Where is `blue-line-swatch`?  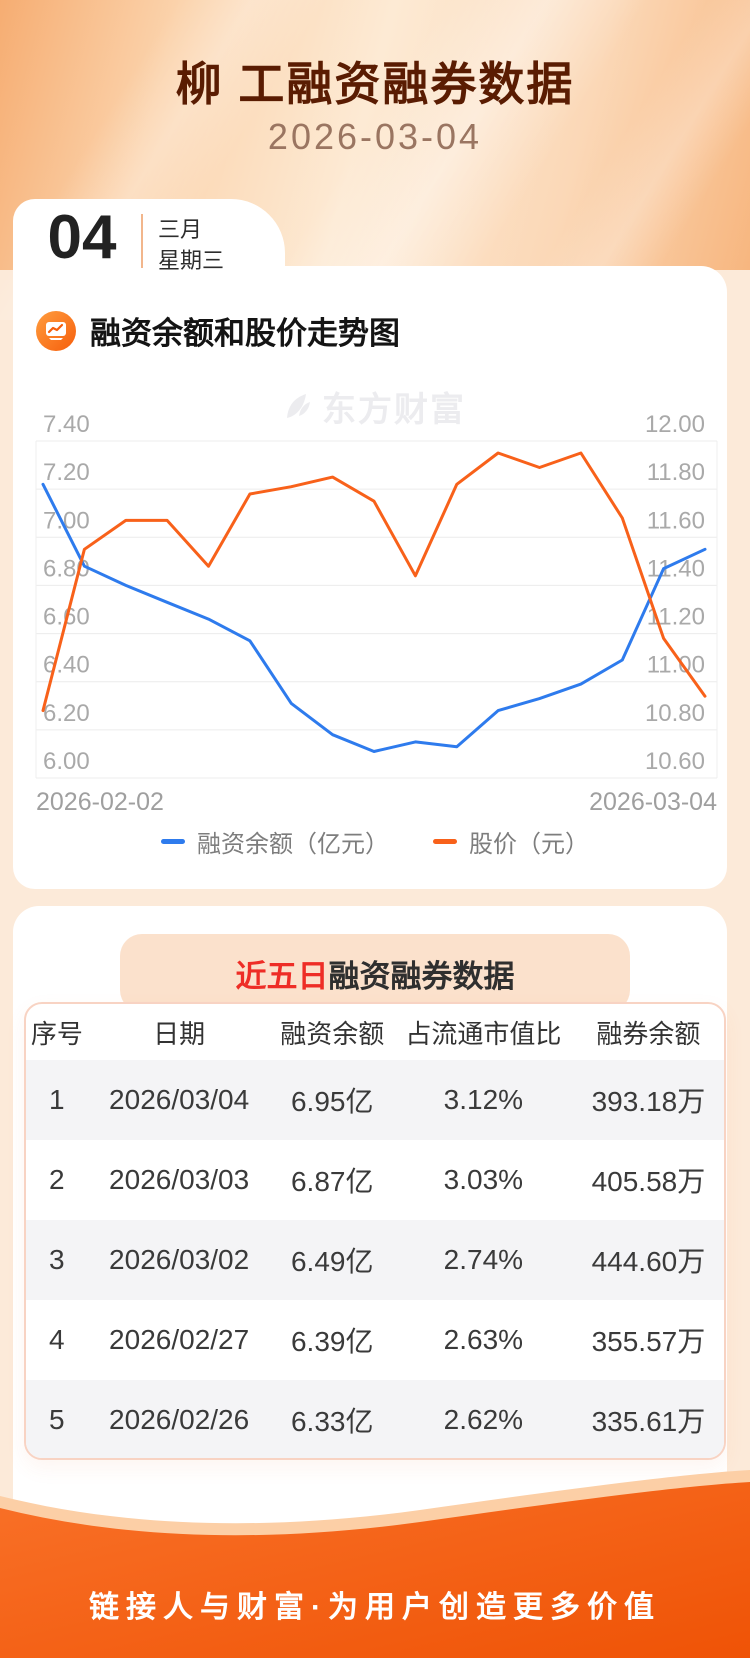 blue-line-swatch is located at coordinates (173, 841).